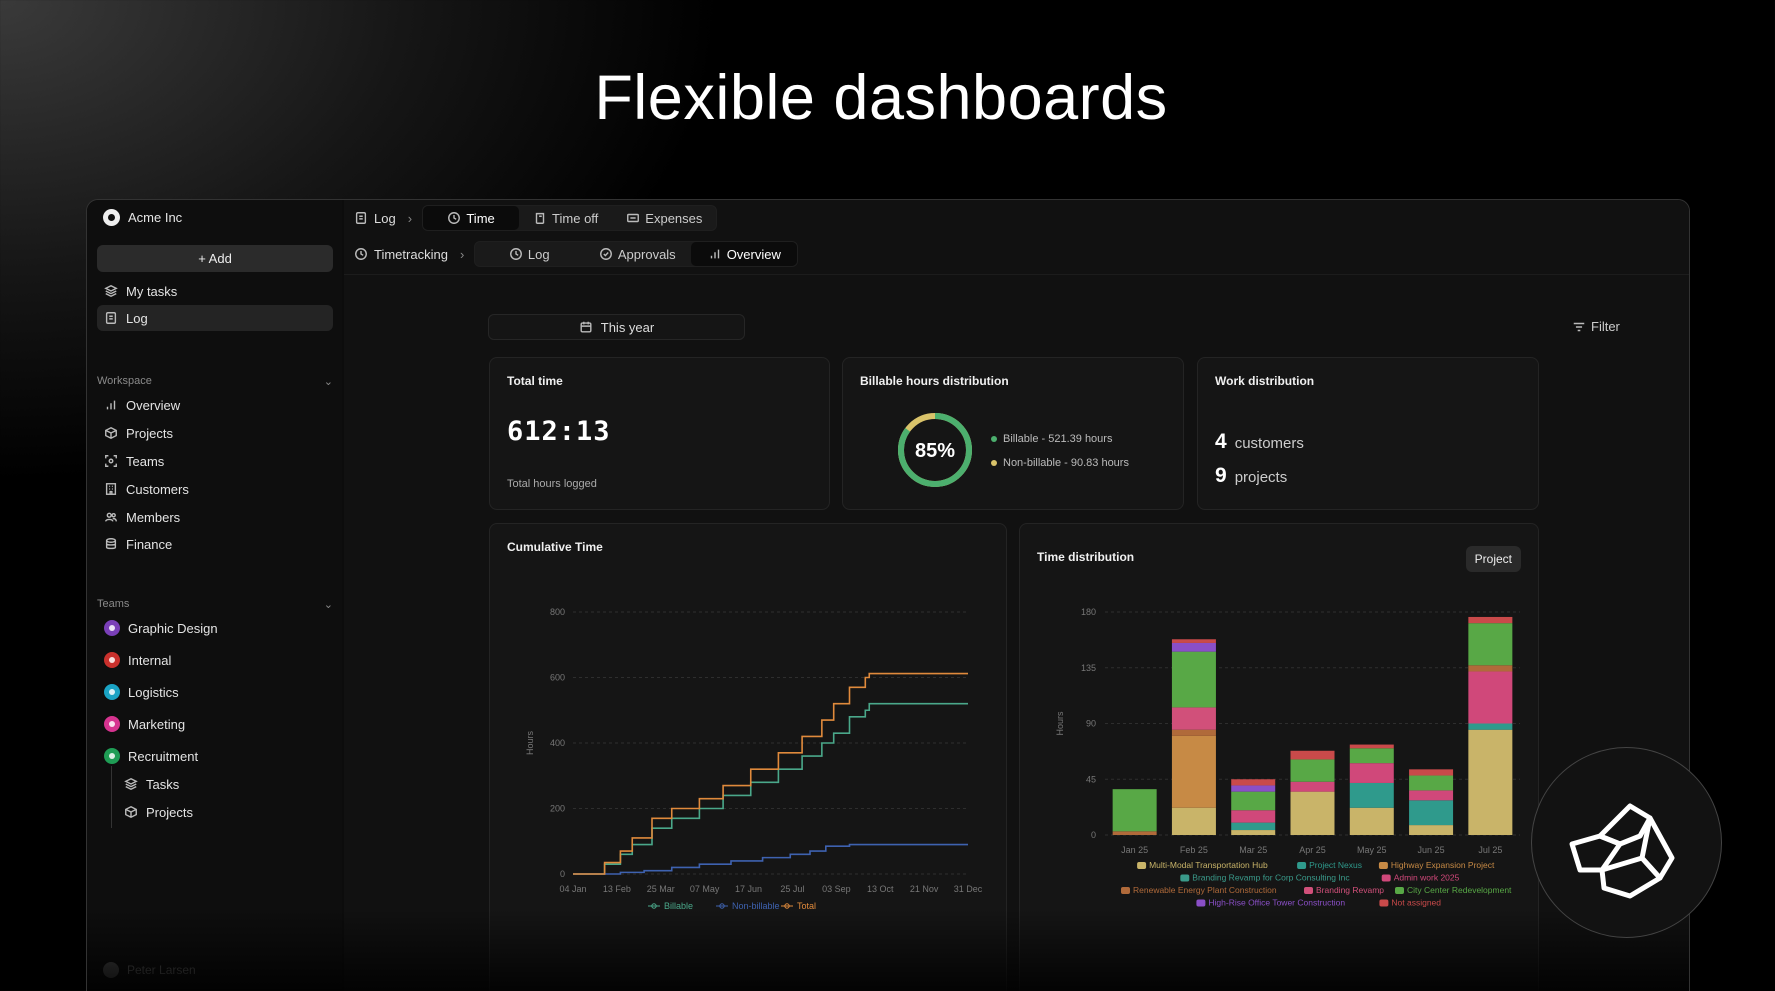  What do you see at coordinates (606, 254) in the screenshot?
I see `check-circle-icon` at bounding box center [606, 254].